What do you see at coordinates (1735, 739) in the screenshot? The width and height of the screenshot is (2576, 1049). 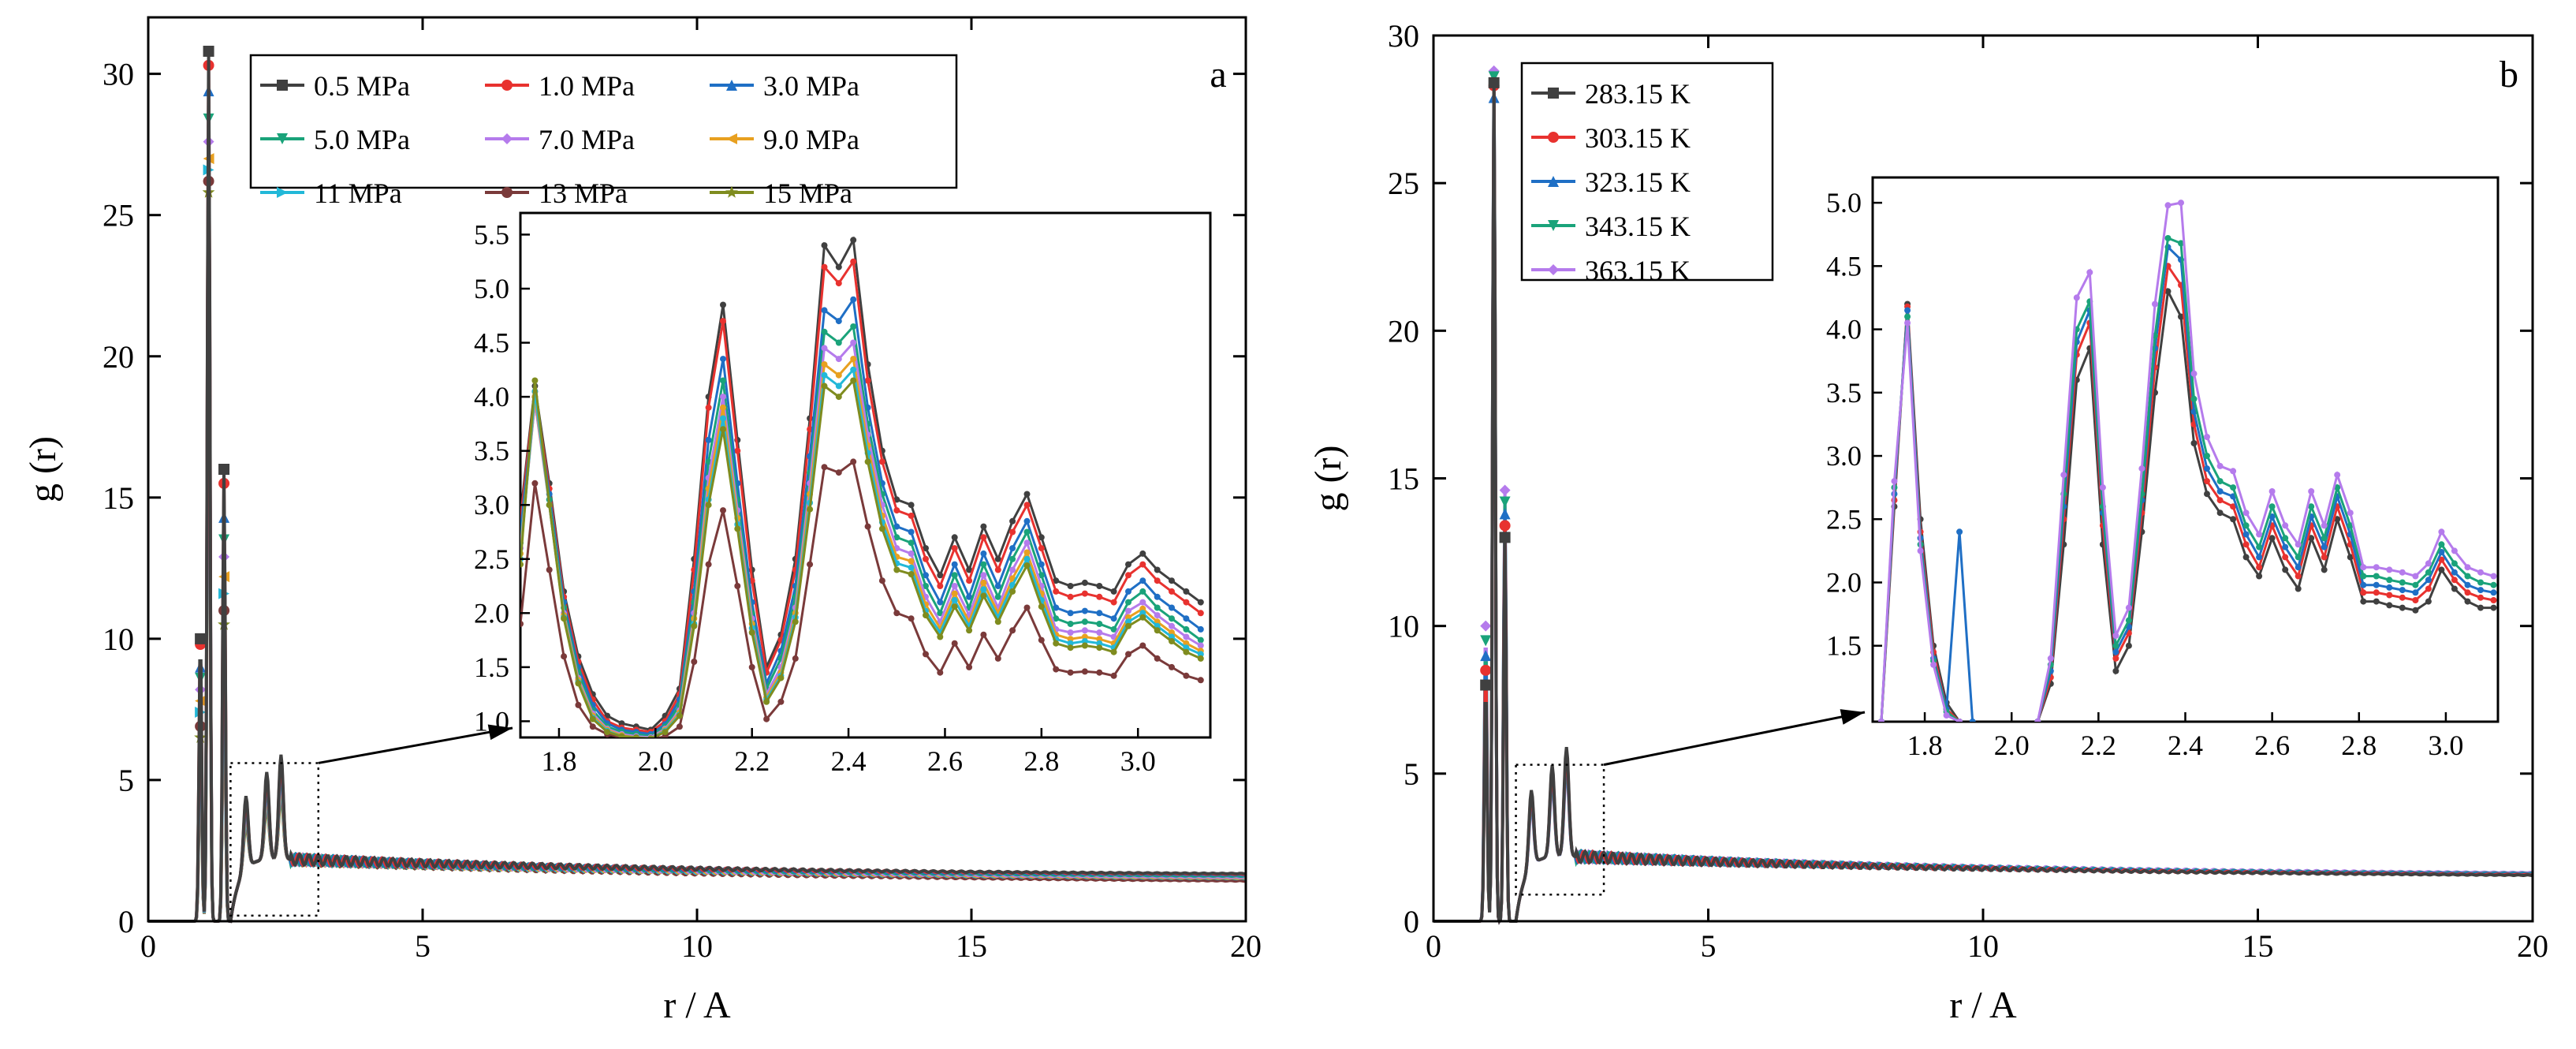 I see `zoom-arrow` at bounding box center [1735, 739].